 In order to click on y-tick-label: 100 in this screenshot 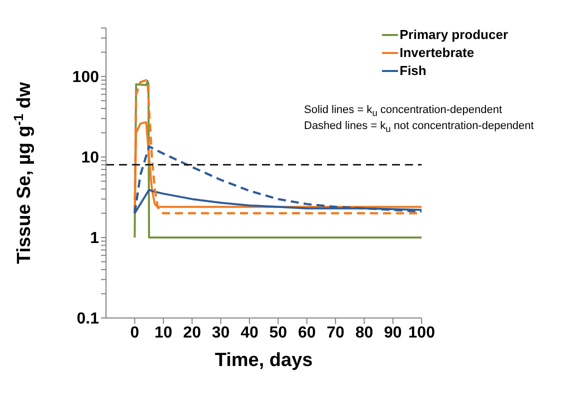, I will do `click(86, 77)`.